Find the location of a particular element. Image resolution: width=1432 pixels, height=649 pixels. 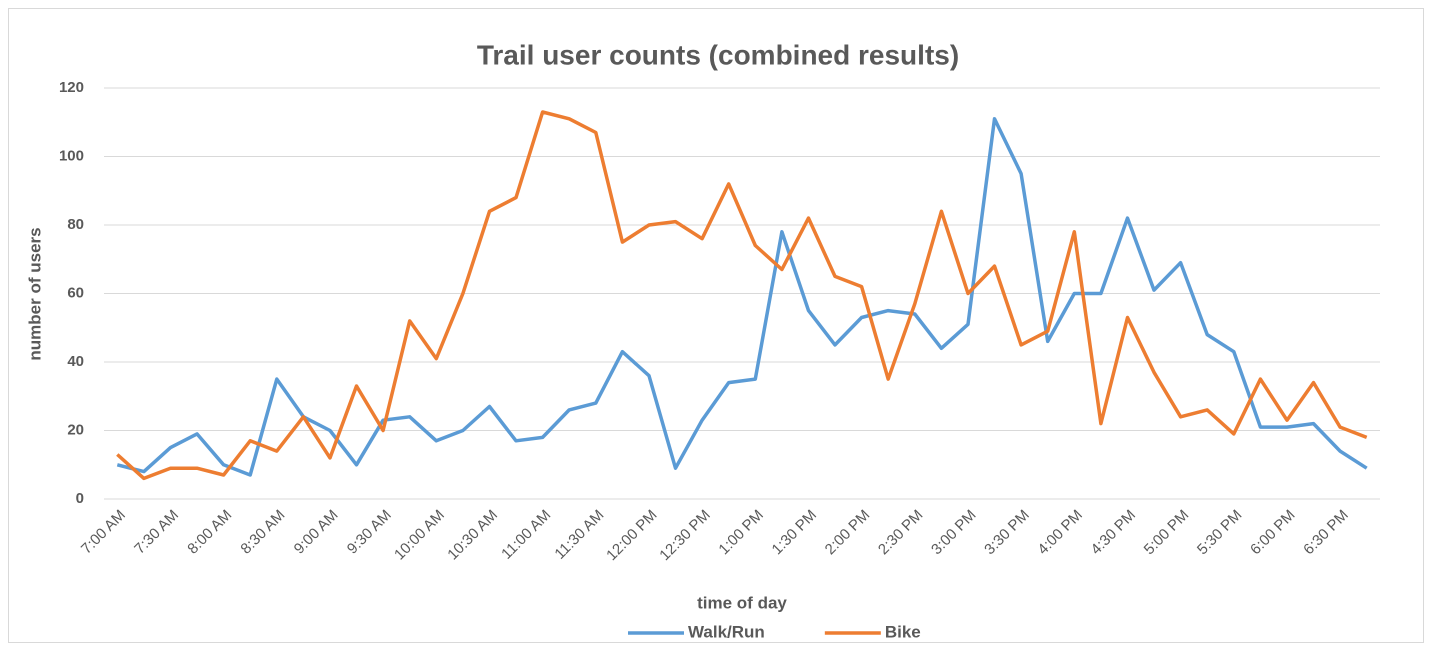

y-tick-label: 60 is located at coordinates (75, 292).